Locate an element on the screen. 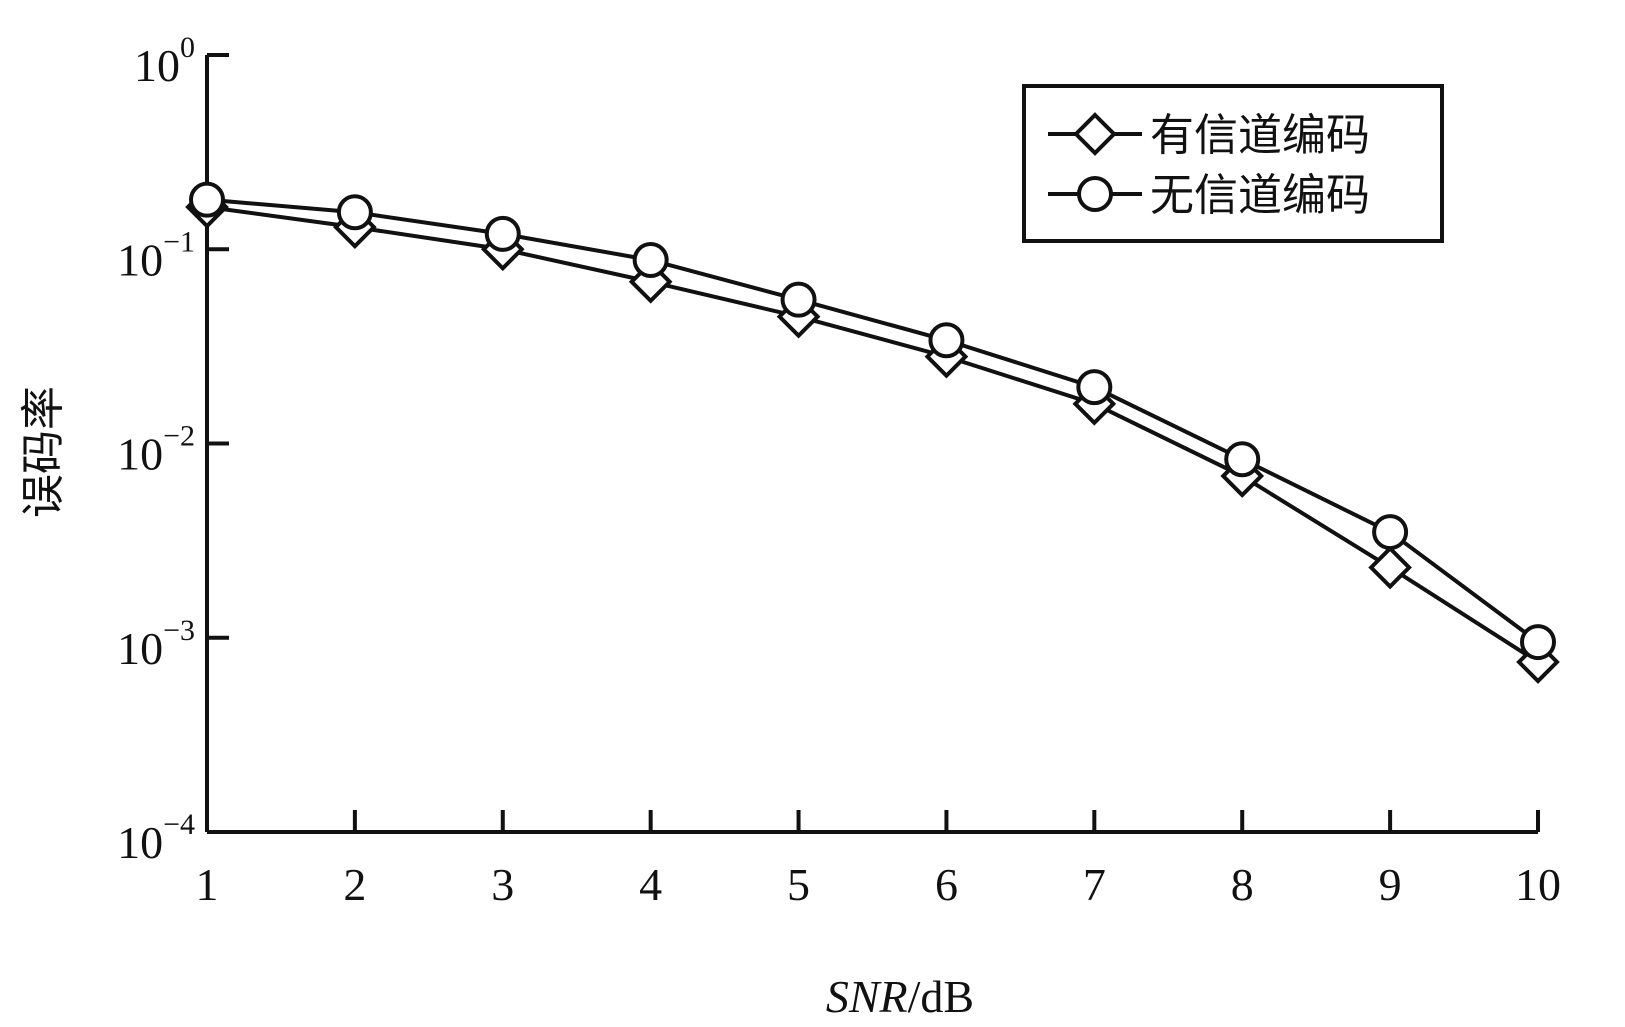 Image resolution: width=1625 pixels, height=1027 pixels. y-tick-label: 10⁻³ is located at coordinates (156, 644).